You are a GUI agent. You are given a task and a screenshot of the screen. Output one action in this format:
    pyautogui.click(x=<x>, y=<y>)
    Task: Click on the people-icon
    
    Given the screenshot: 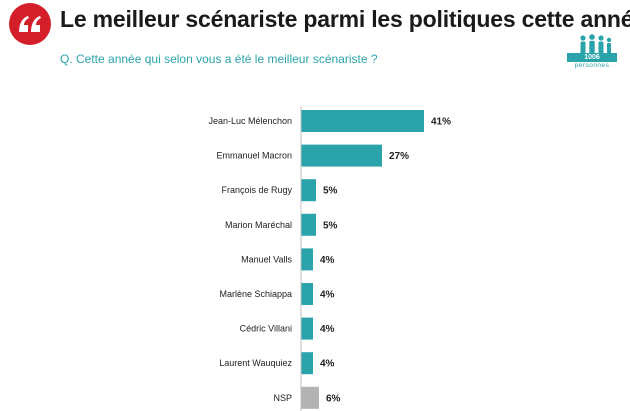 What is the action you would take?
    pyautogui.click(x=596, y=44)
    